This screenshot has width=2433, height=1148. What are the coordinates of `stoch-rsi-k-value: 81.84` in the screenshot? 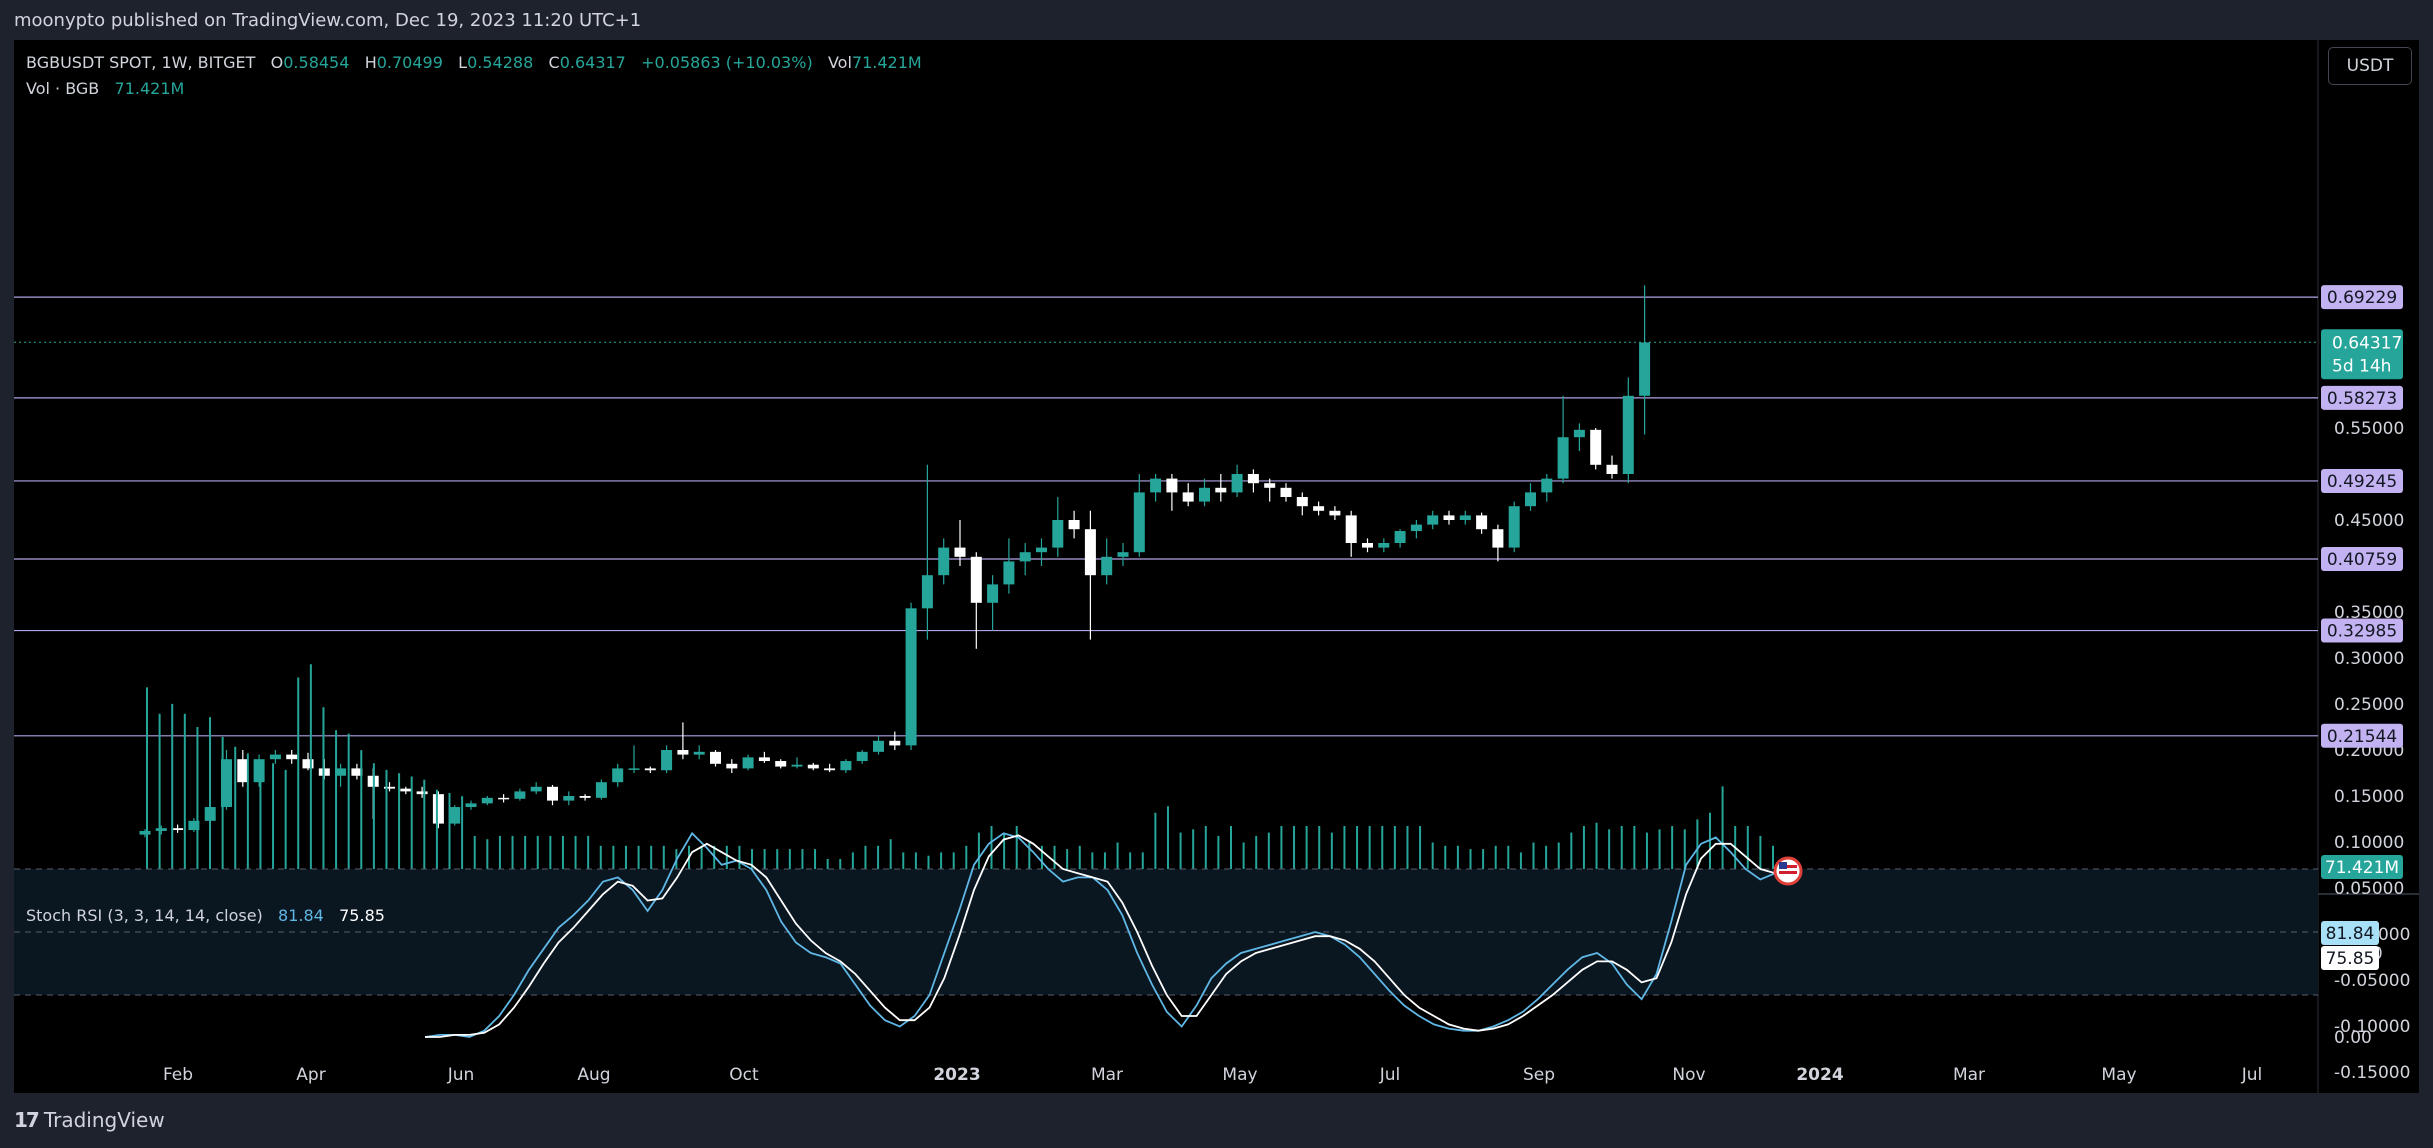 It's located at (301, 915).